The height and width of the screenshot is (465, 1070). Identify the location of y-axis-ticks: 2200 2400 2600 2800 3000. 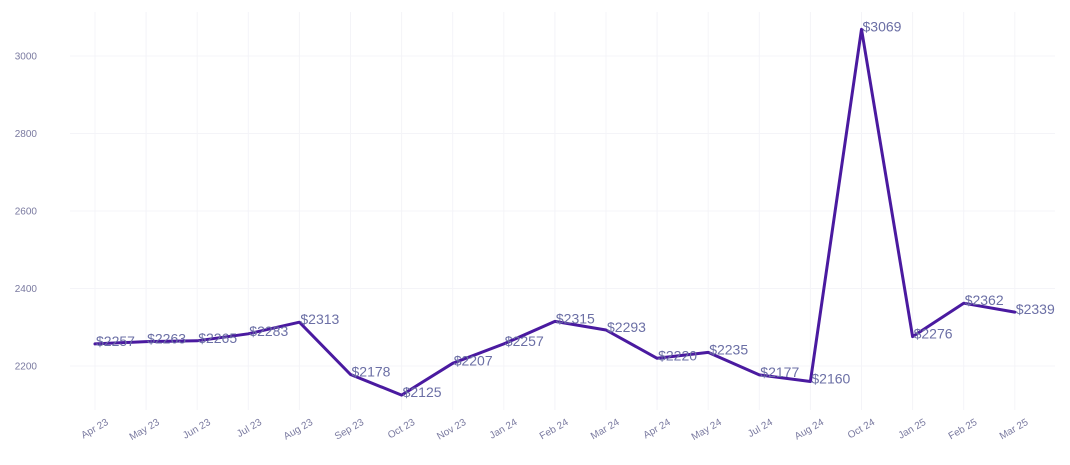
(26, 212).